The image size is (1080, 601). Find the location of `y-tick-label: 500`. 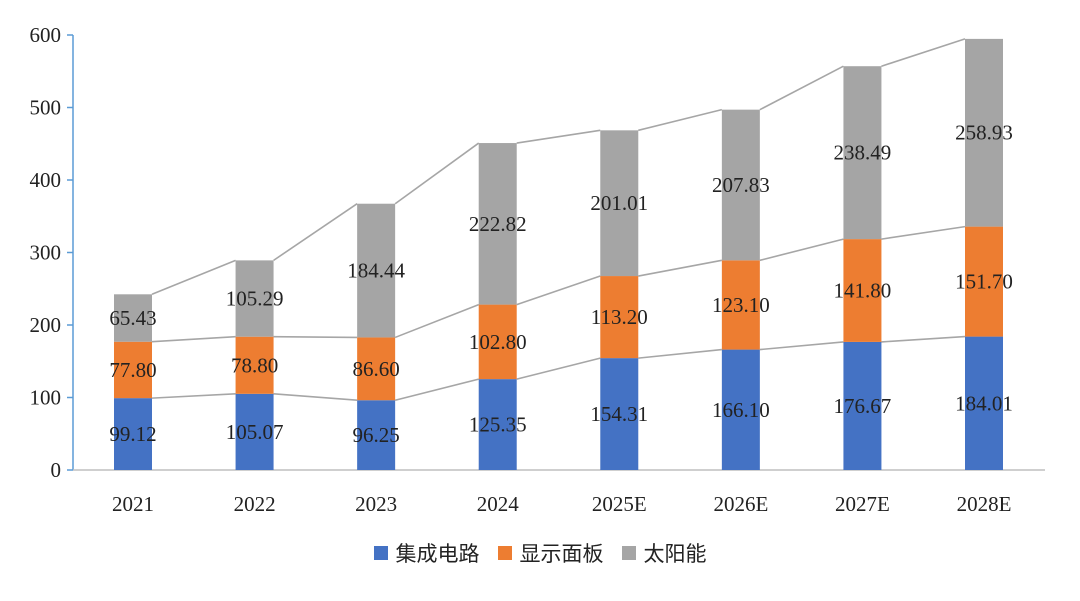

y-tick-label: 500 is located at coordinates (46, 108).